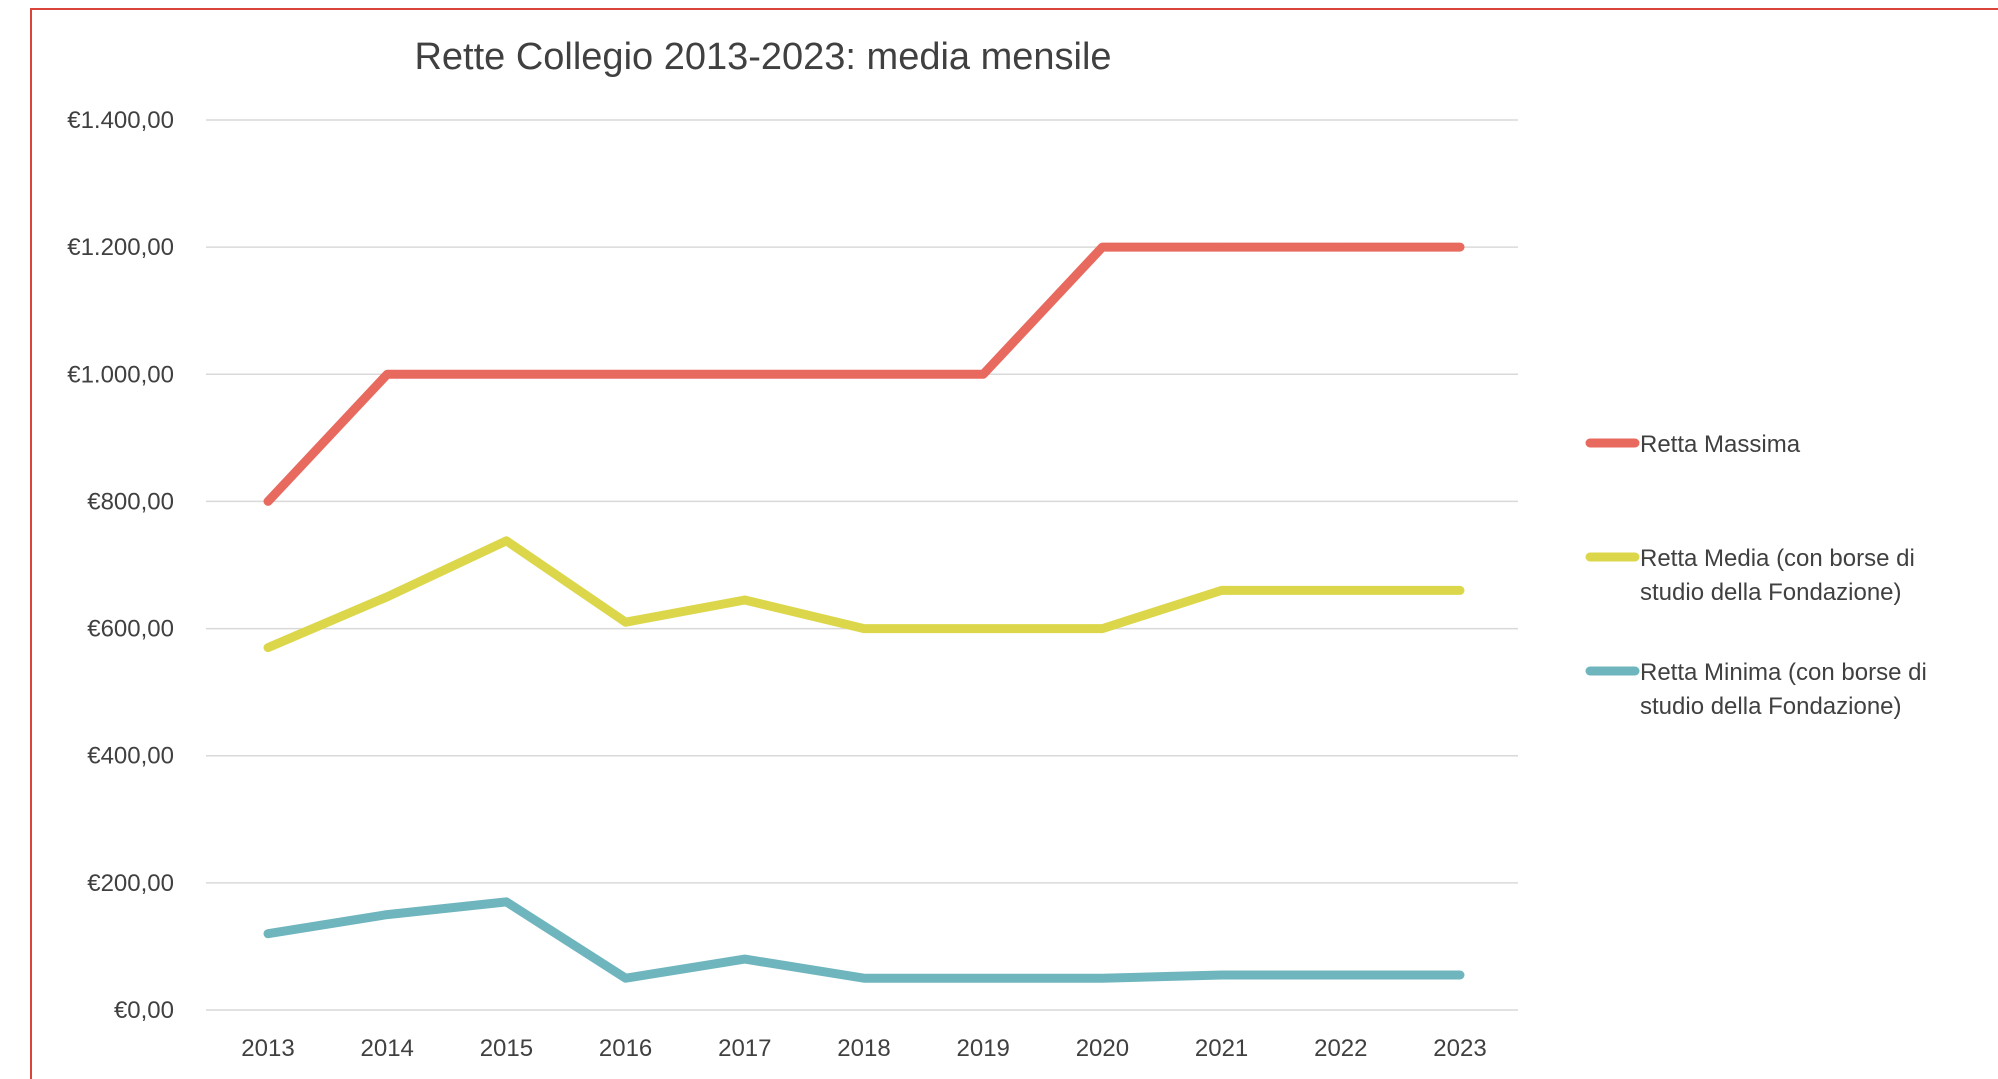 This screenshot has width=1998, height=1079. What do you see at coordinates (120, 247) in the screenshot?
I see `y-tick-label: €1.200,00` at bounding box center [120, 247].